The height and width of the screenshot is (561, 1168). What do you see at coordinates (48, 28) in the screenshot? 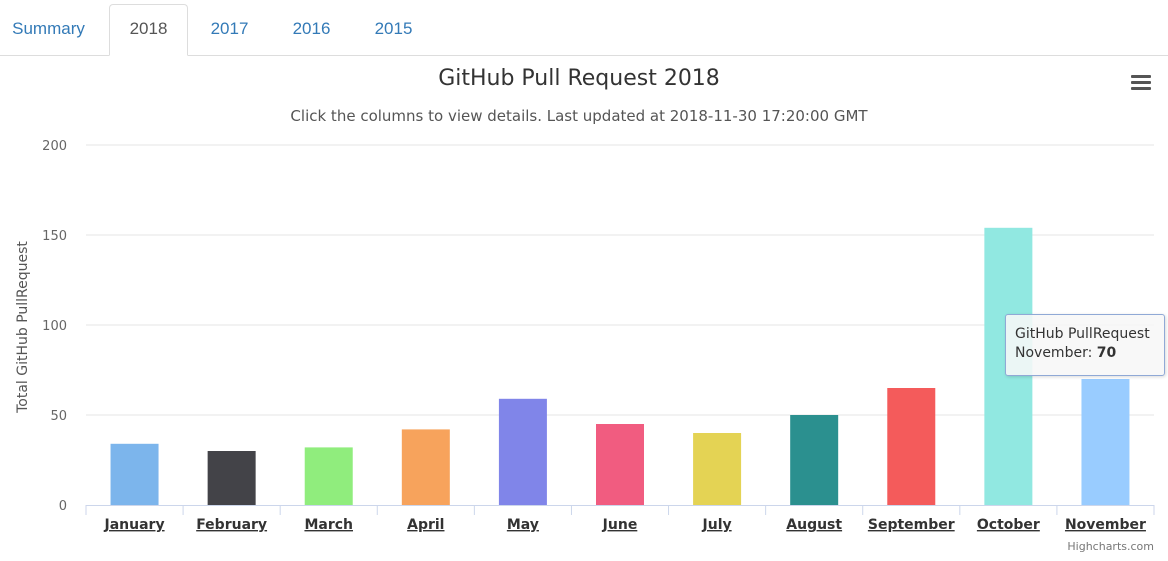
I see `tab-summary: Summary` at bounding box center [48, 28].